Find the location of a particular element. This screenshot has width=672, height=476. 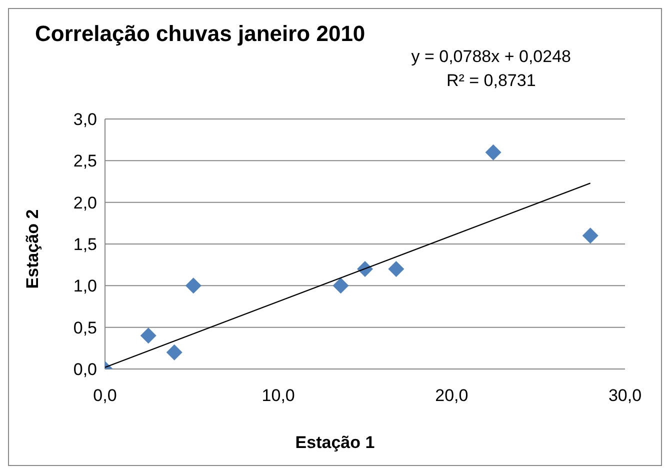

chart-title: Correlação chuvas janeiro 2010 is located at coordinates (200, 34).